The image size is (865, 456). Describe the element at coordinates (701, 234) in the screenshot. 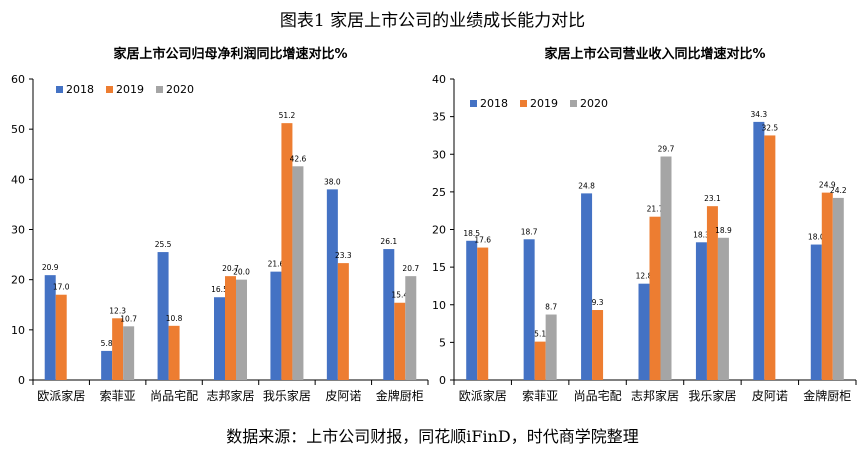

I see `data-label: 18.3` at that location.